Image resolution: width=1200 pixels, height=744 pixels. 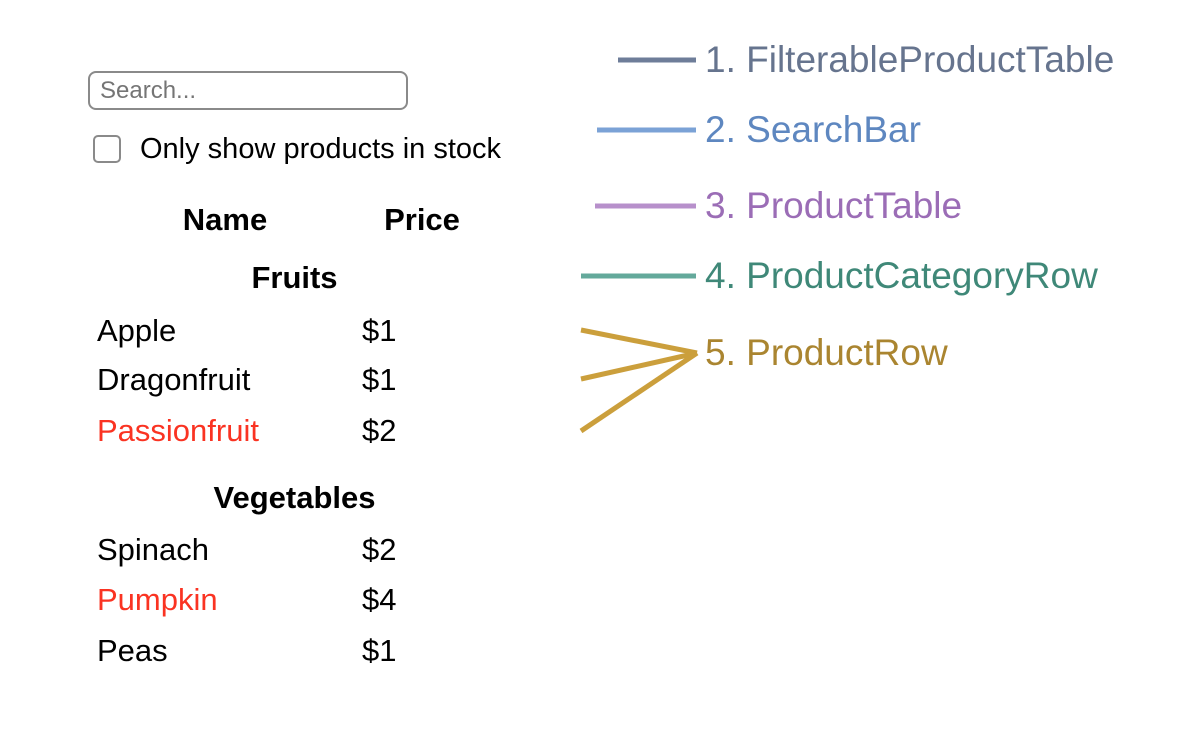 I want to click on product-name-out-of-stock: Pumpkin, so click(x=157, y=599).